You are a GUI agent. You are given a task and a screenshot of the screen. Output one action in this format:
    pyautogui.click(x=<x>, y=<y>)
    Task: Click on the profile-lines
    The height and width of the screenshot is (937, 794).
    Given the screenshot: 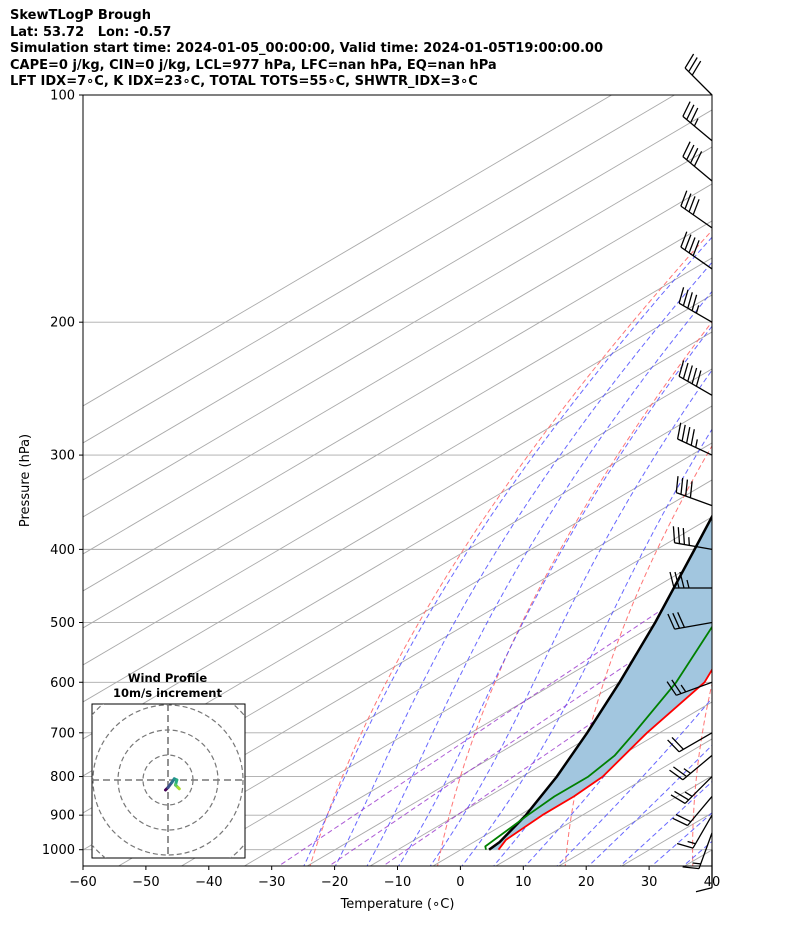 What is the action you would take?
    pyautogui.click(x=598, y=682)
    